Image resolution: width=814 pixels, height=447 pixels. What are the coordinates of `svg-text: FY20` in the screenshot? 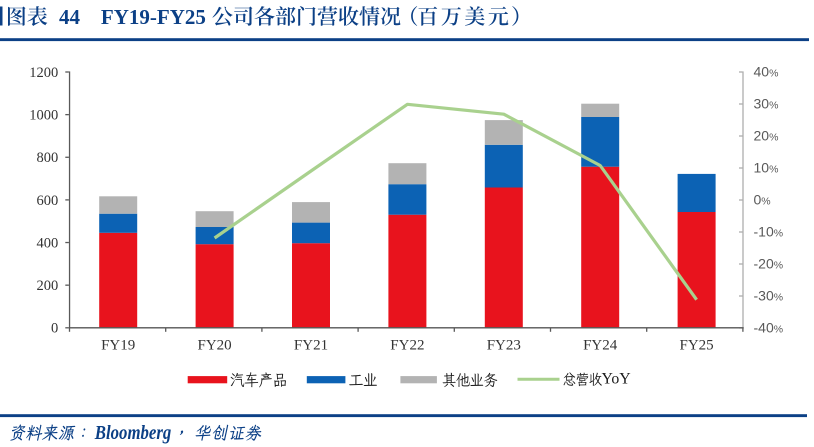 It's located at (215, 346).